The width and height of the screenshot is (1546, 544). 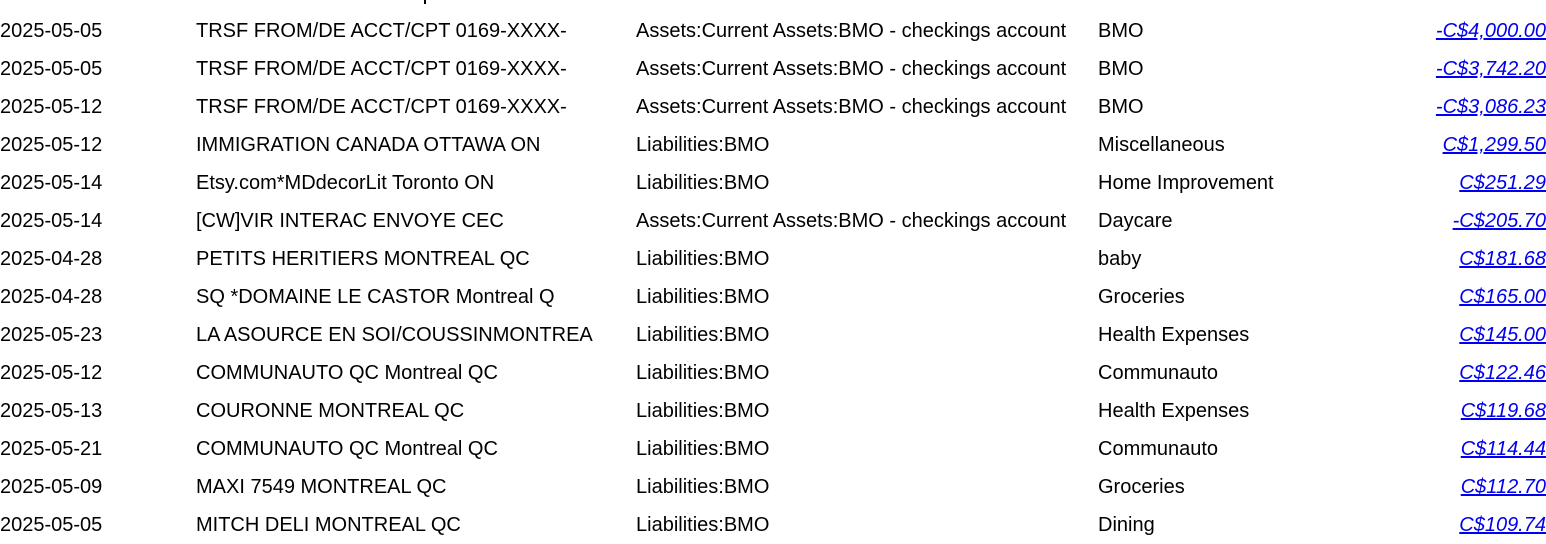 I want to click on transaction-amount-cell: -C$4,000.00, so click(x=1472, y=31).